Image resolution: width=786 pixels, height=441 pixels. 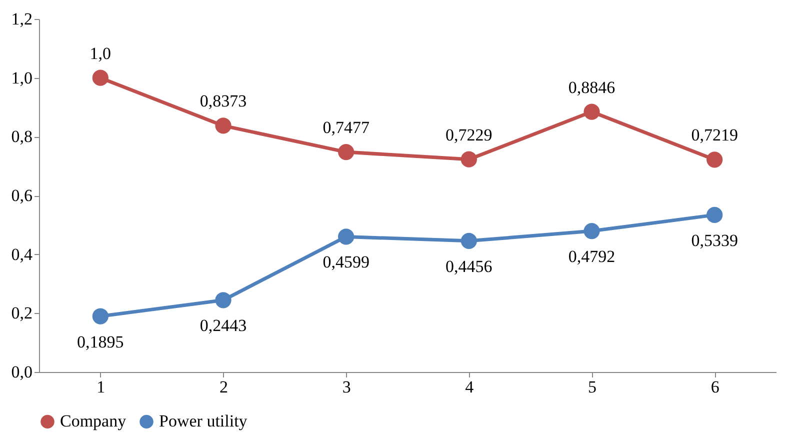 I want to click on x-tick-label: 6, so click(x=715, y=387).